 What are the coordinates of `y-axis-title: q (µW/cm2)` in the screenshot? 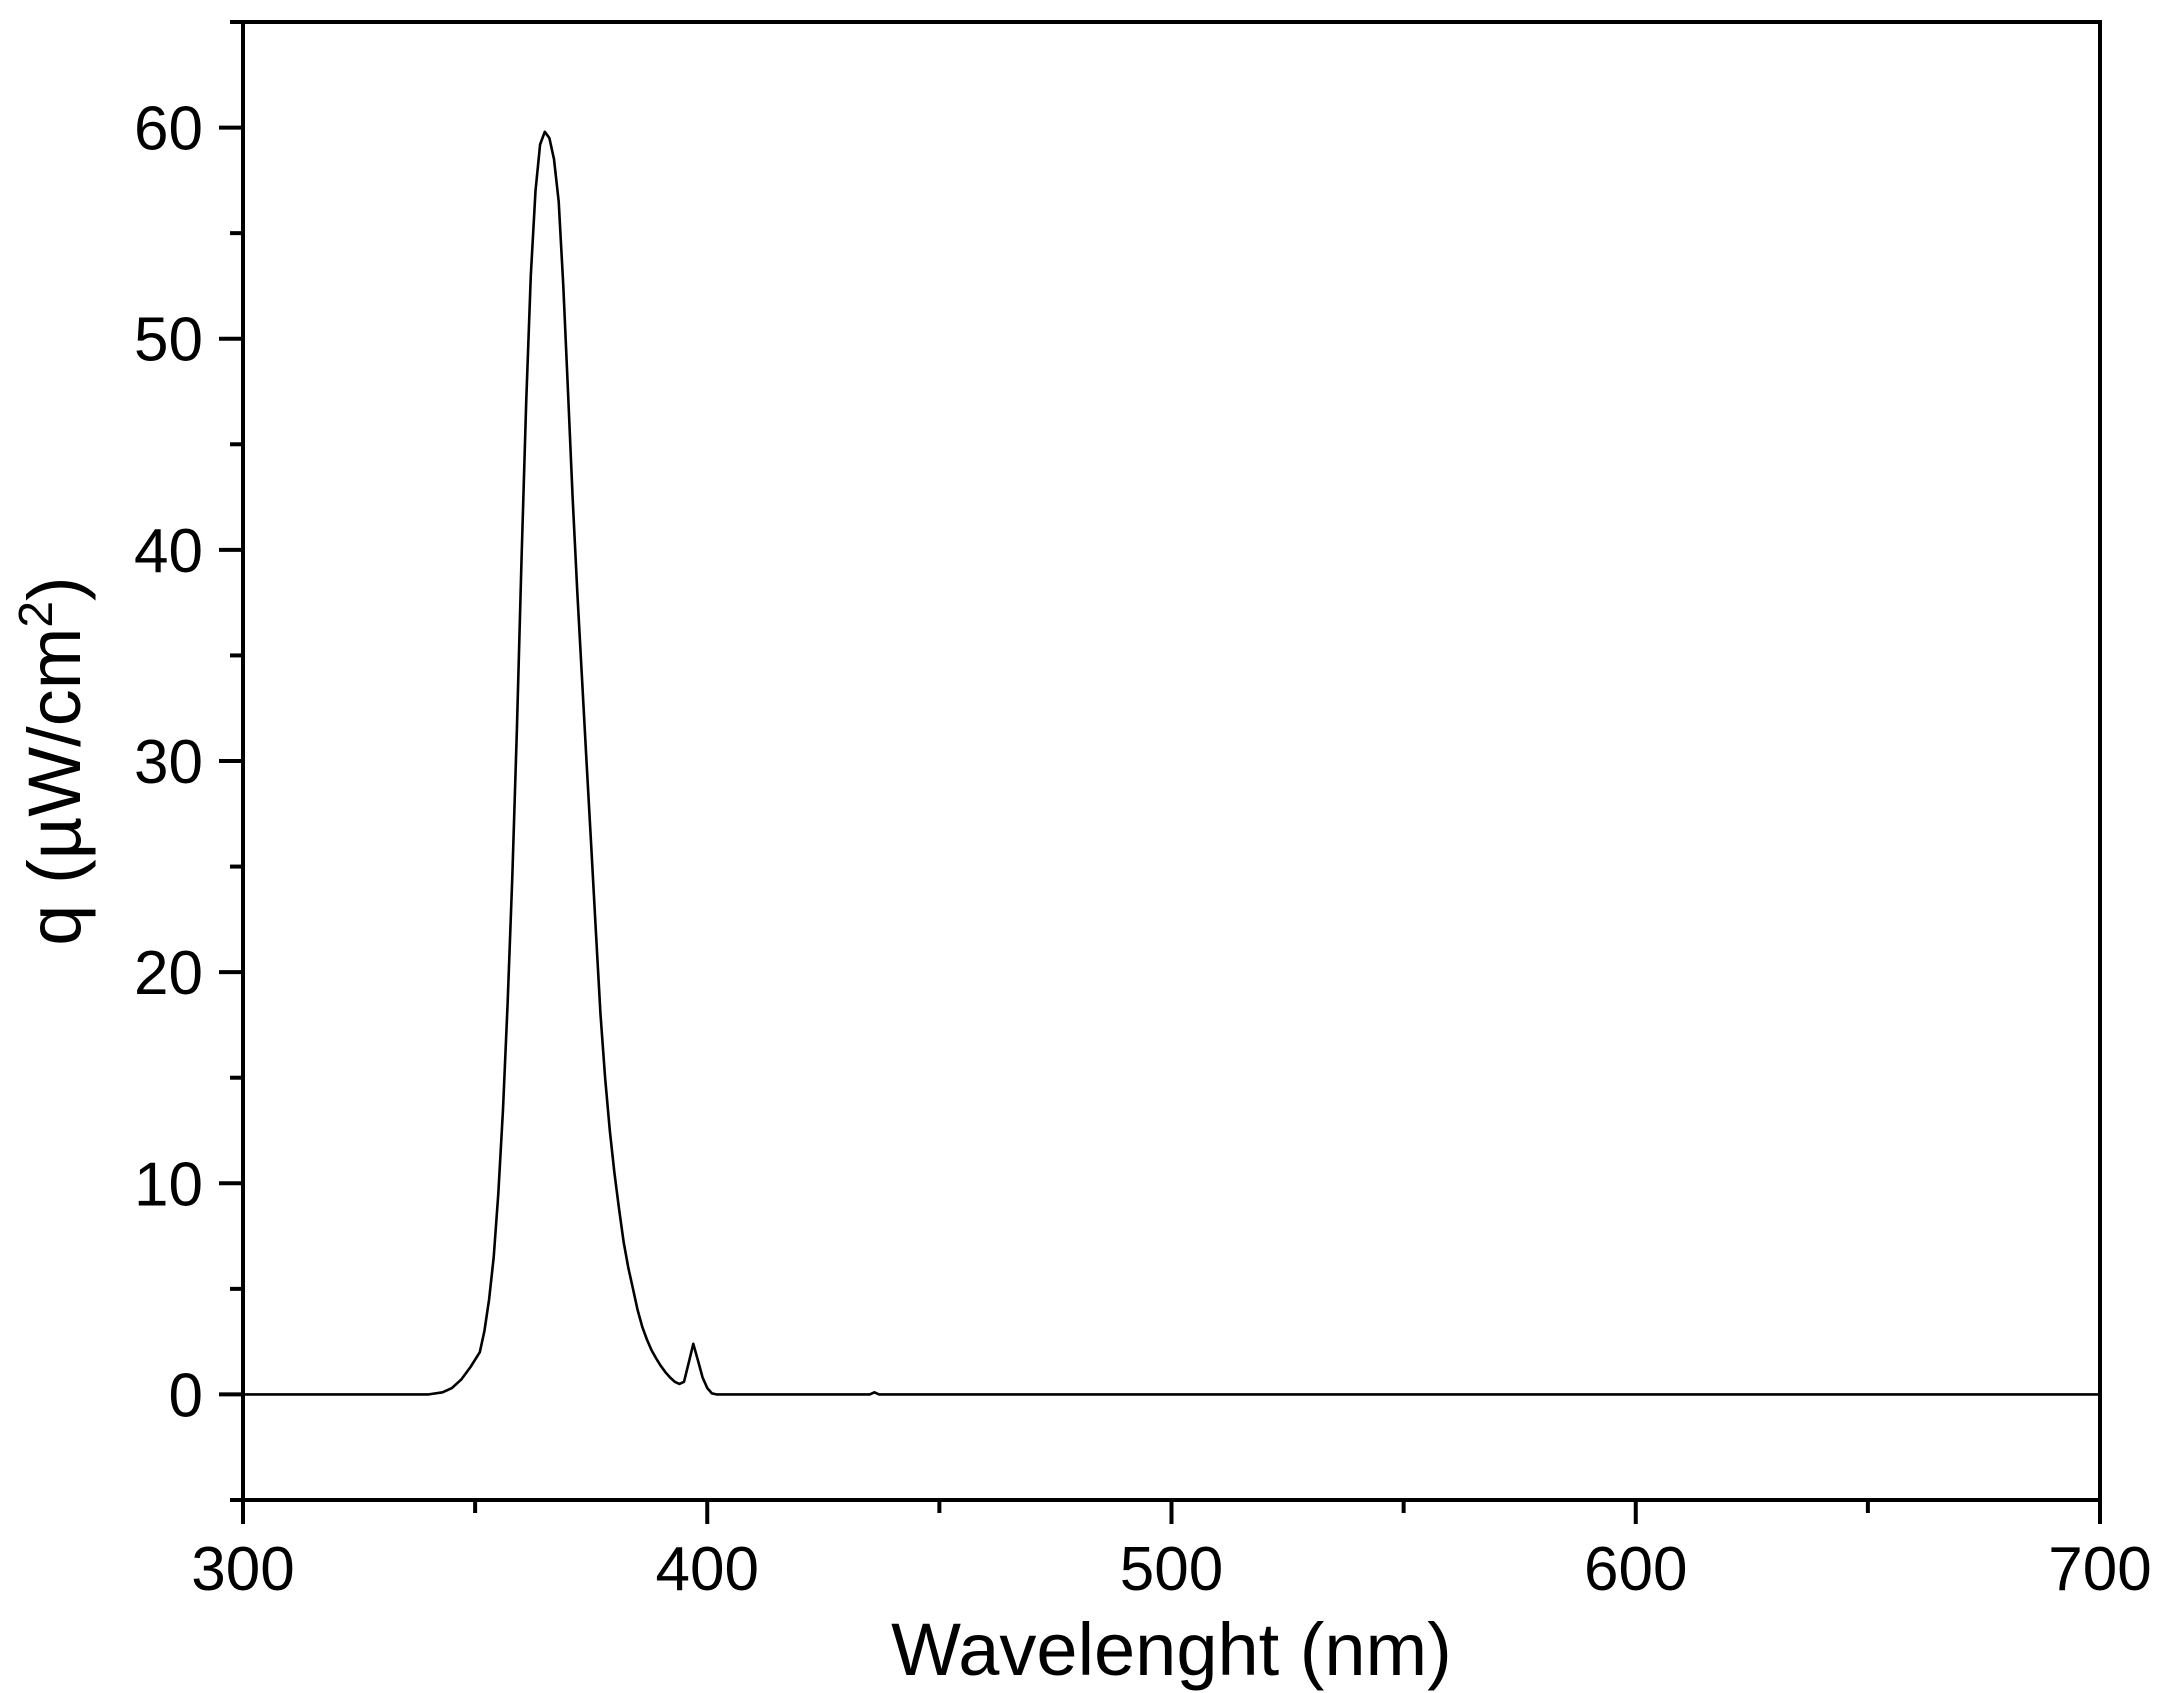 It's located at (53, 760).